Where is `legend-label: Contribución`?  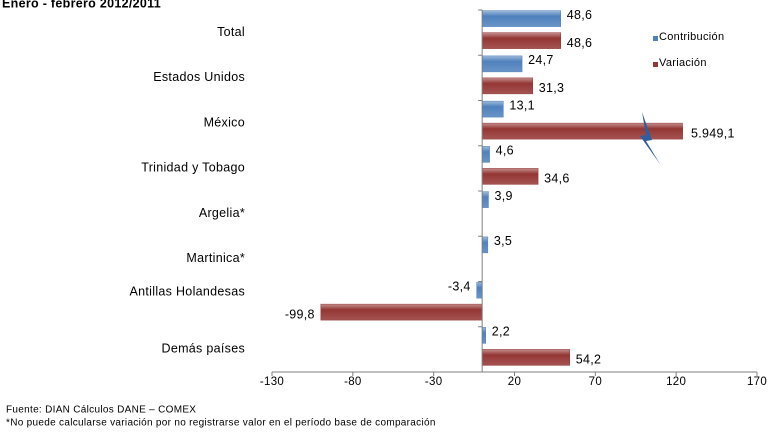
legend-label: Contribución is located at coordinates (691, 37).